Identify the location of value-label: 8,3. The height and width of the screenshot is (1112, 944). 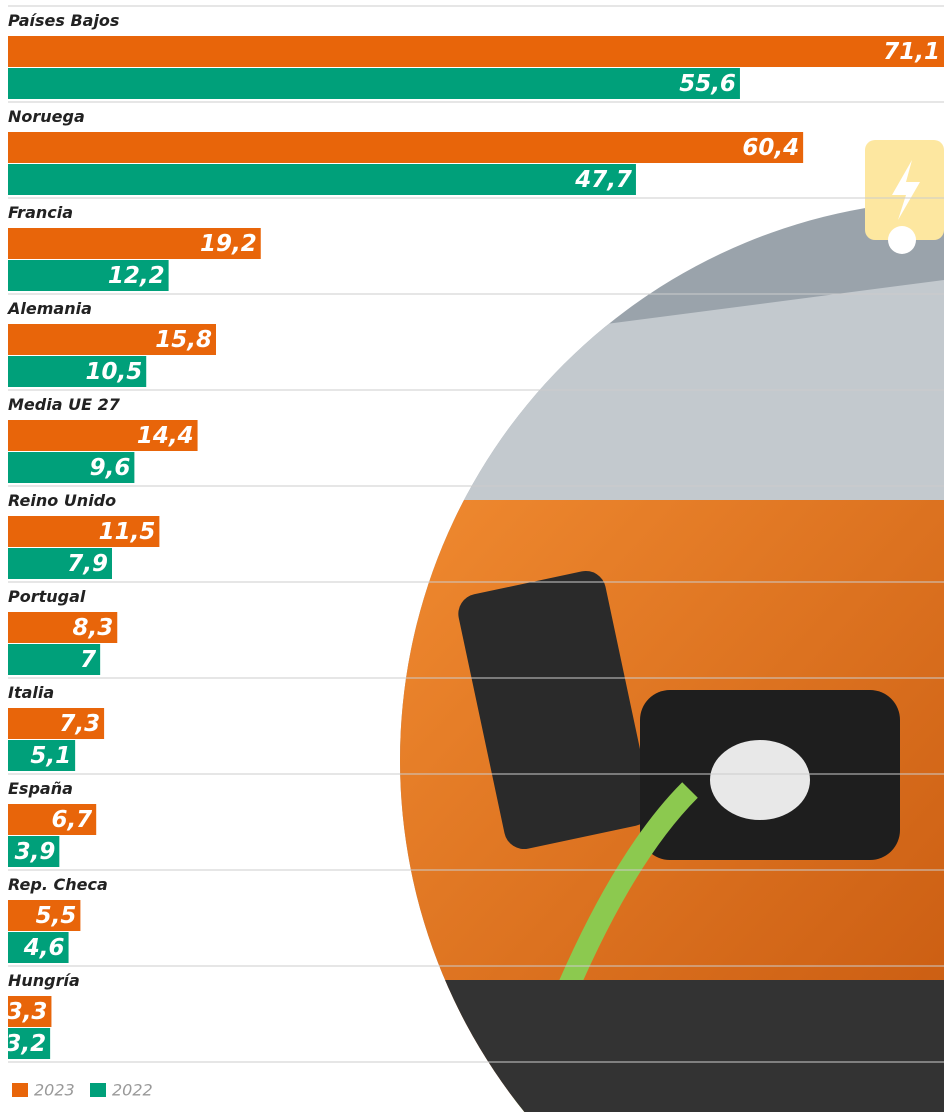
(93, 628).